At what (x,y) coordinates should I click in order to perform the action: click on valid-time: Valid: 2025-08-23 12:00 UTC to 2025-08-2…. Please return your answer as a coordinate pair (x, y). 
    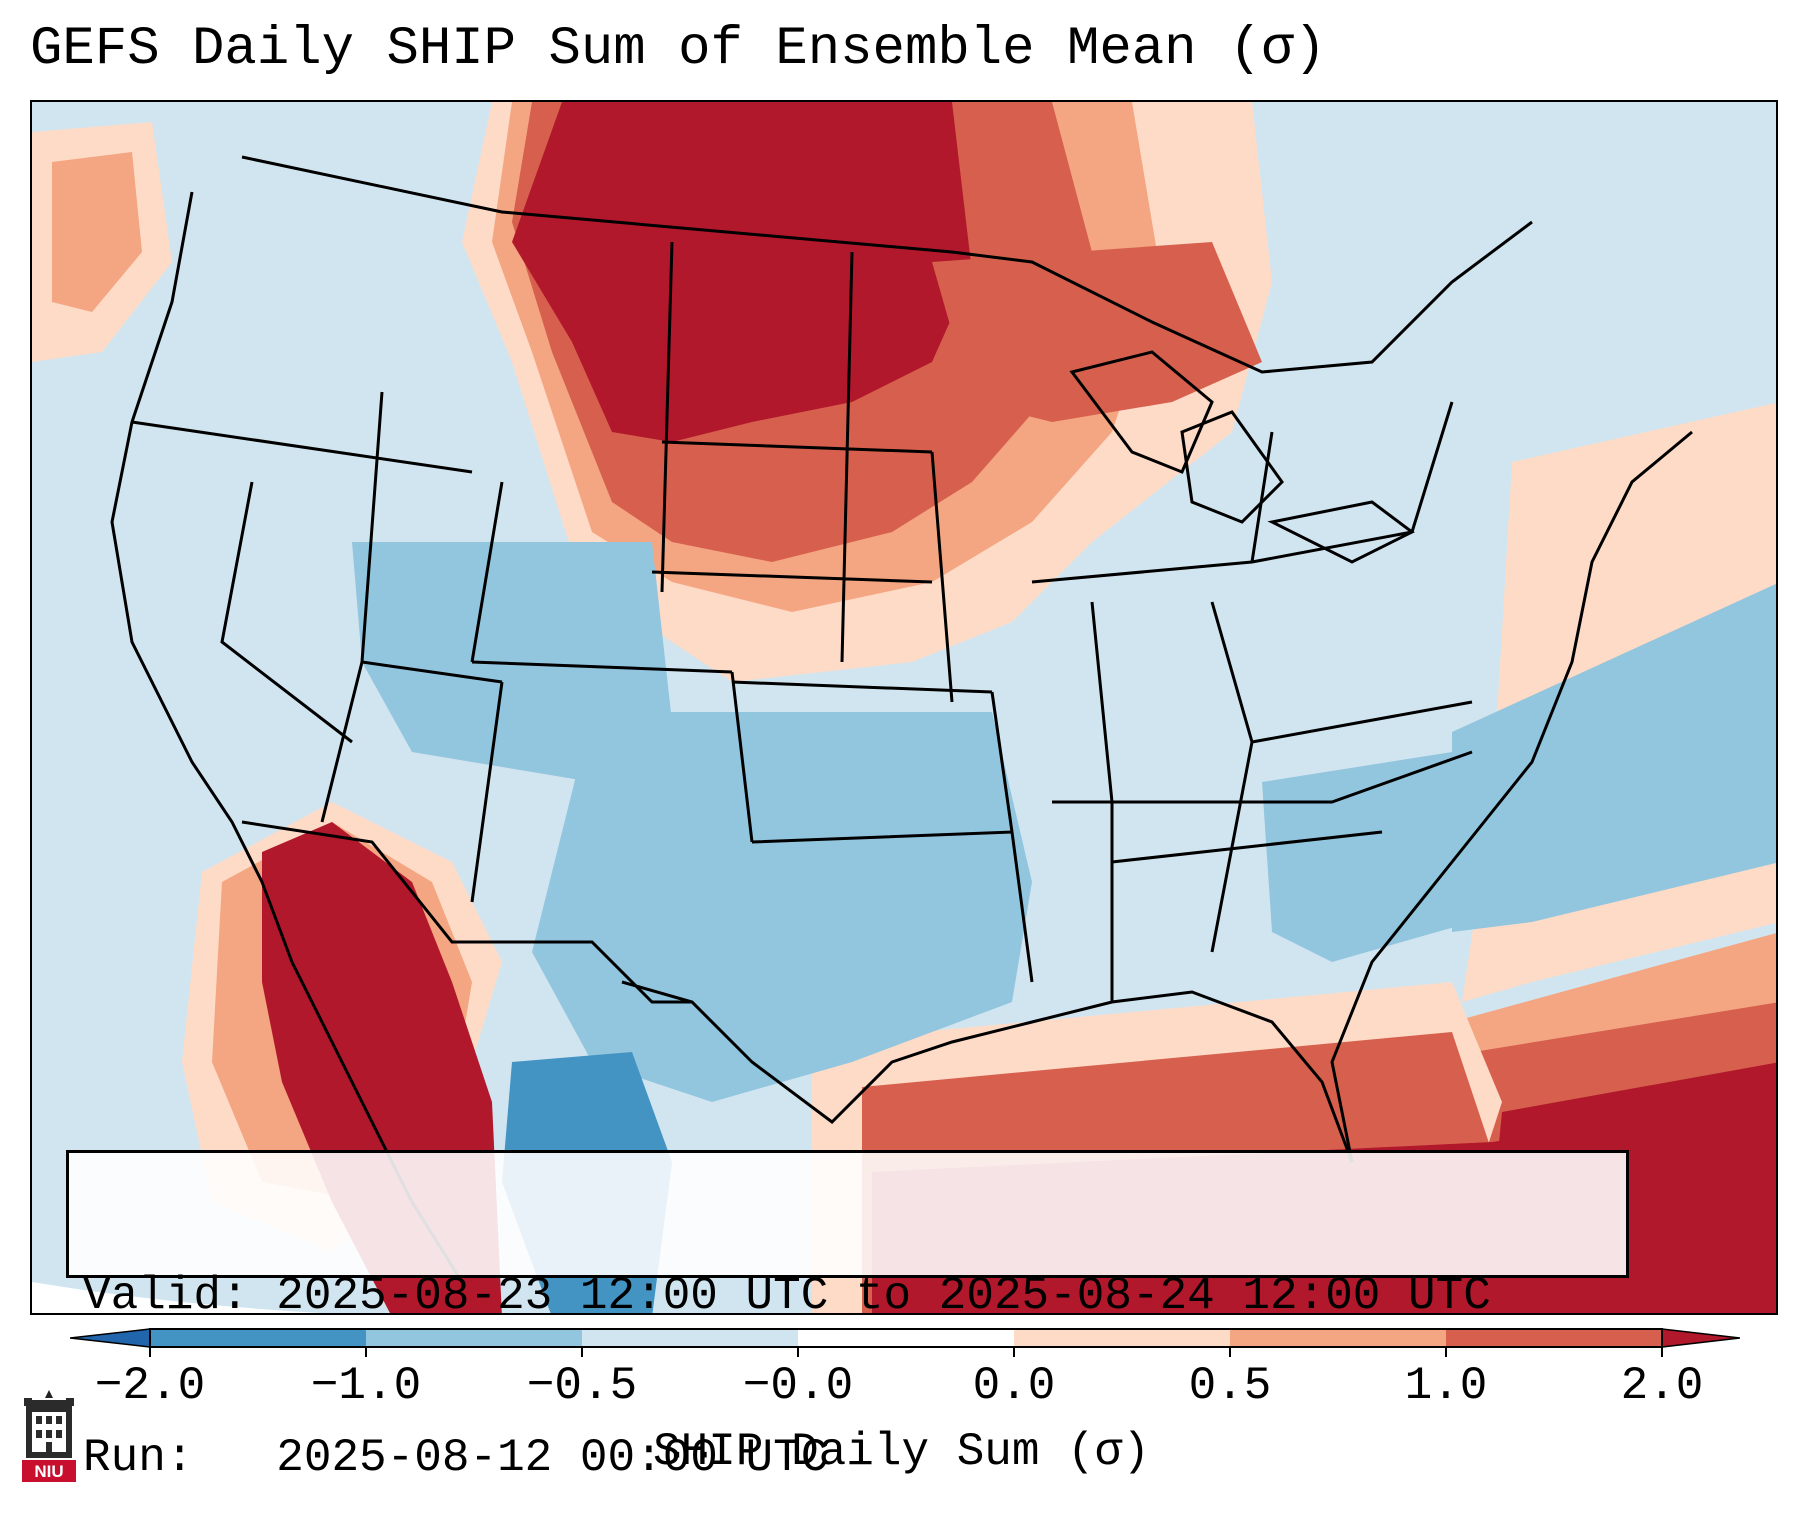
    Looking at the image, I should click on (787, 1296).